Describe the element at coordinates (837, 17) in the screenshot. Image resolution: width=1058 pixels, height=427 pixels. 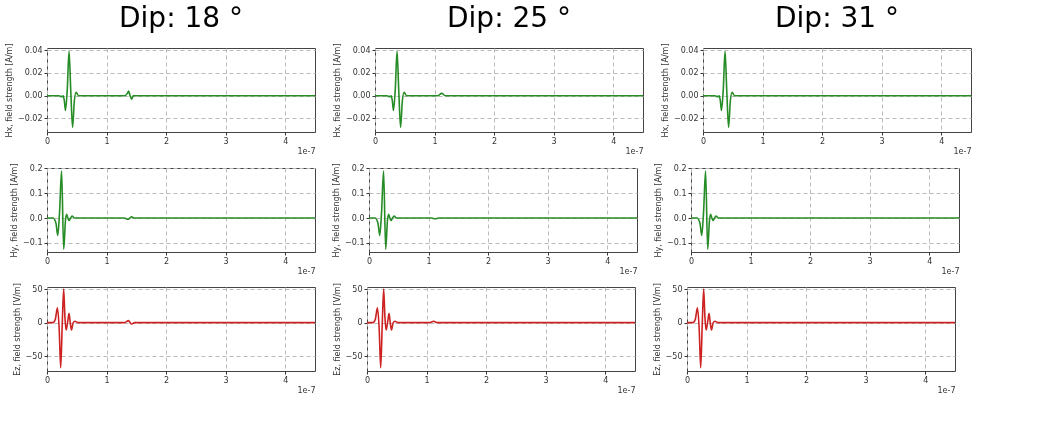
I see `chart-title: Dip: 31 °` at that location.